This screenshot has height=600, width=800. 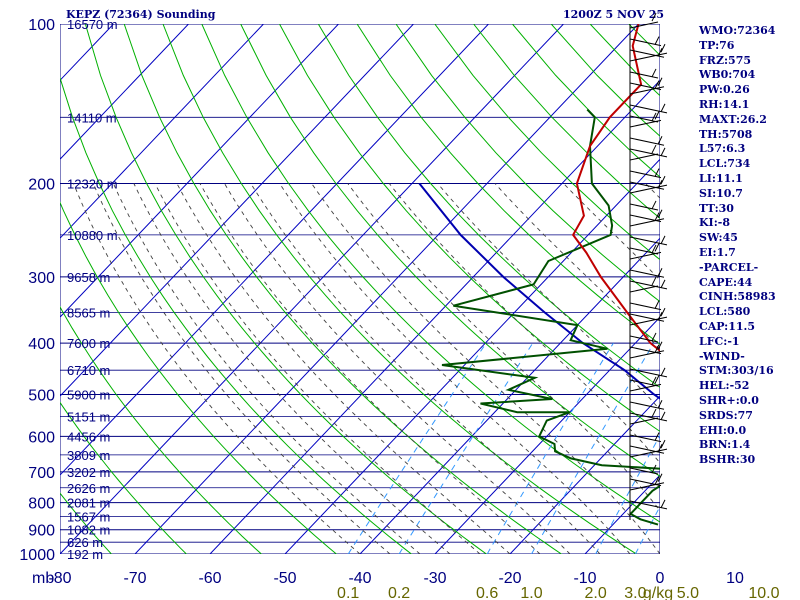 What do you see at coordinates (88, 312) in the screenshot?
I see `height-label: 8565 m` at bounding box center [88, 312].